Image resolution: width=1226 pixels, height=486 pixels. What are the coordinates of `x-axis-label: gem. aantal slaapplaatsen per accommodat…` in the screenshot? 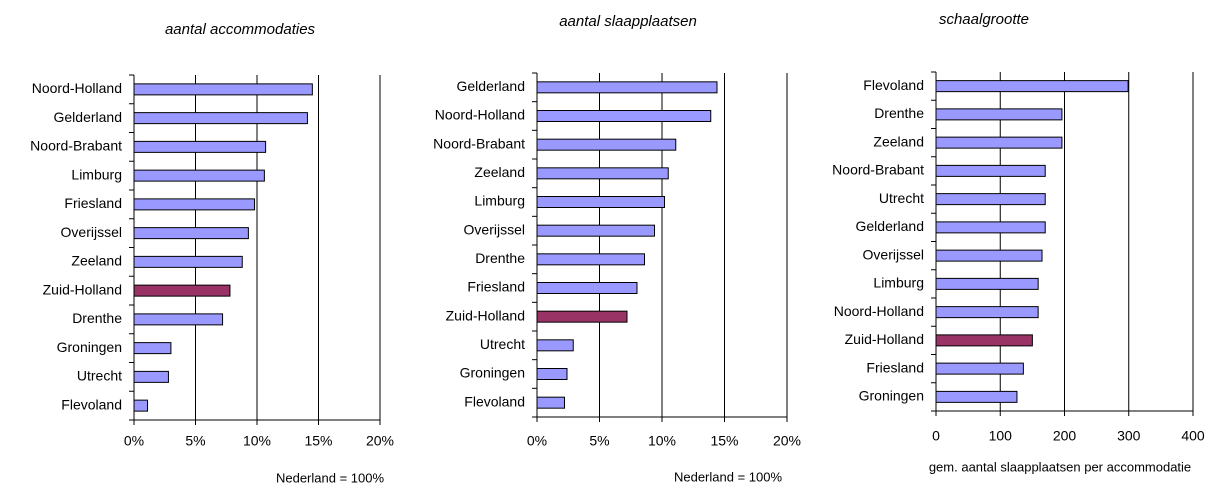 It's located at (1060, 466).